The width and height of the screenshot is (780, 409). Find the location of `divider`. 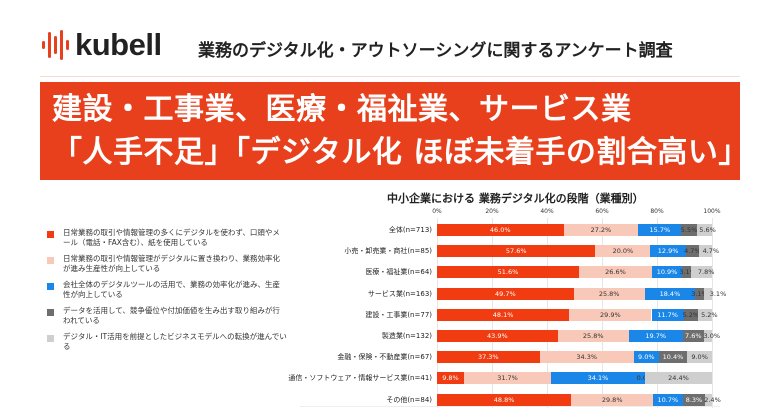

divider is located at coordinates (390, 76).